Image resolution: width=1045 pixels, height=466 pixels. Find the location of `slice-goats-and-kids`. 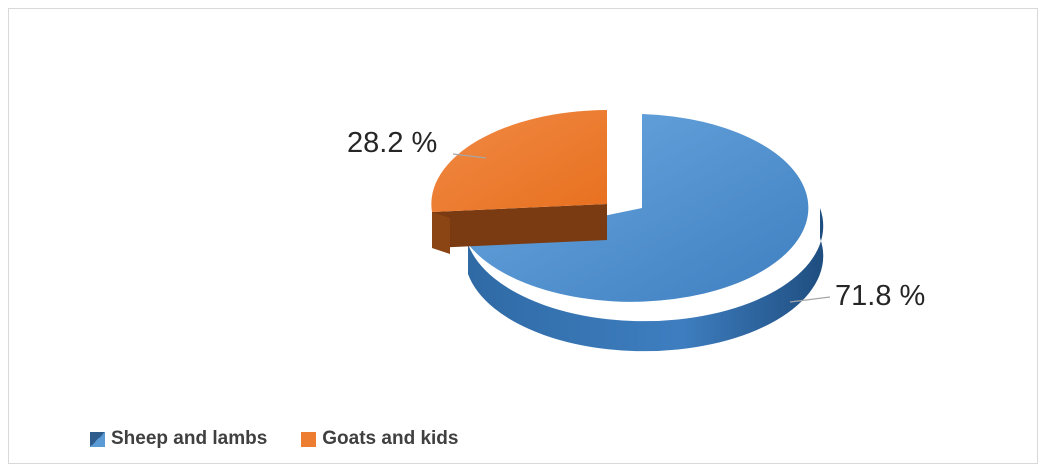

slice-goats-and-kids is located at coordinates (519, 182).